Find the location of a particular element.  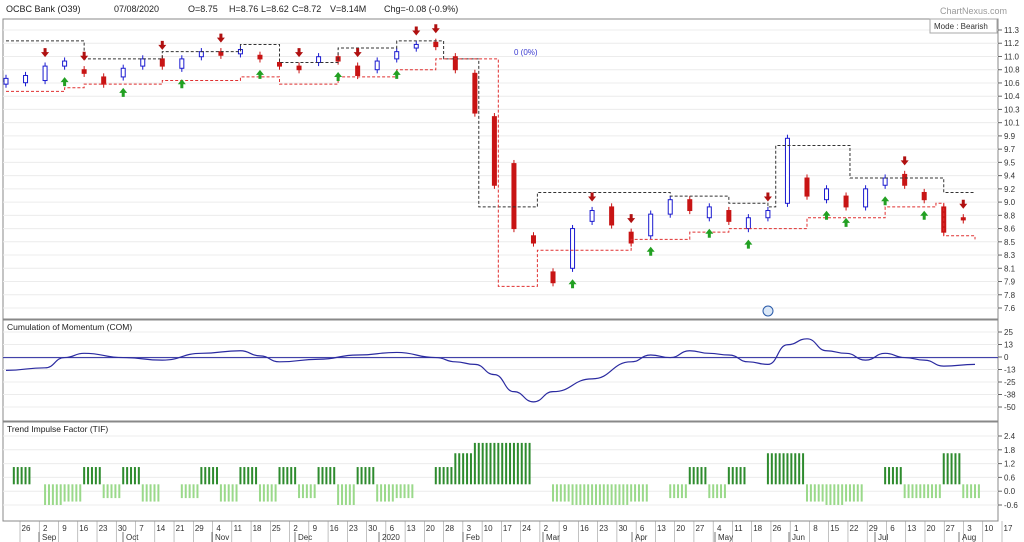

mode-box is located at coordinates (963, 26).